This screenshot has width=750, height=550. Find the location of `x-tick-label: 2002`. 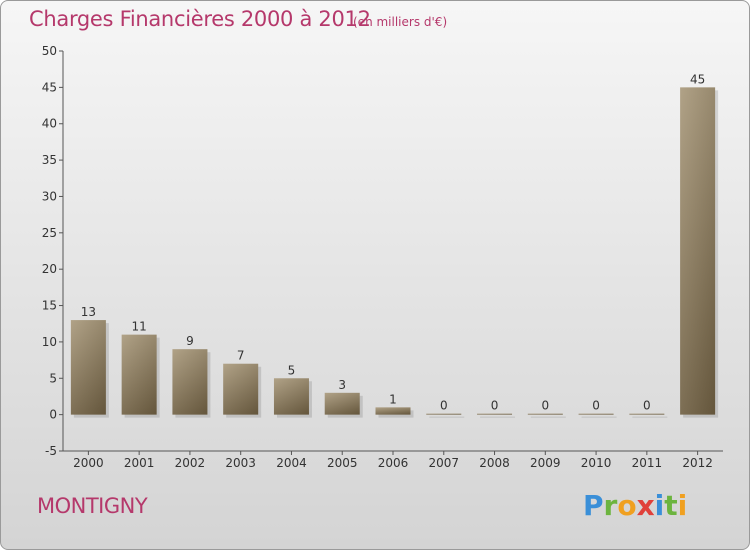

x-tick-label: 2002 is located at coordinates (190, 463).